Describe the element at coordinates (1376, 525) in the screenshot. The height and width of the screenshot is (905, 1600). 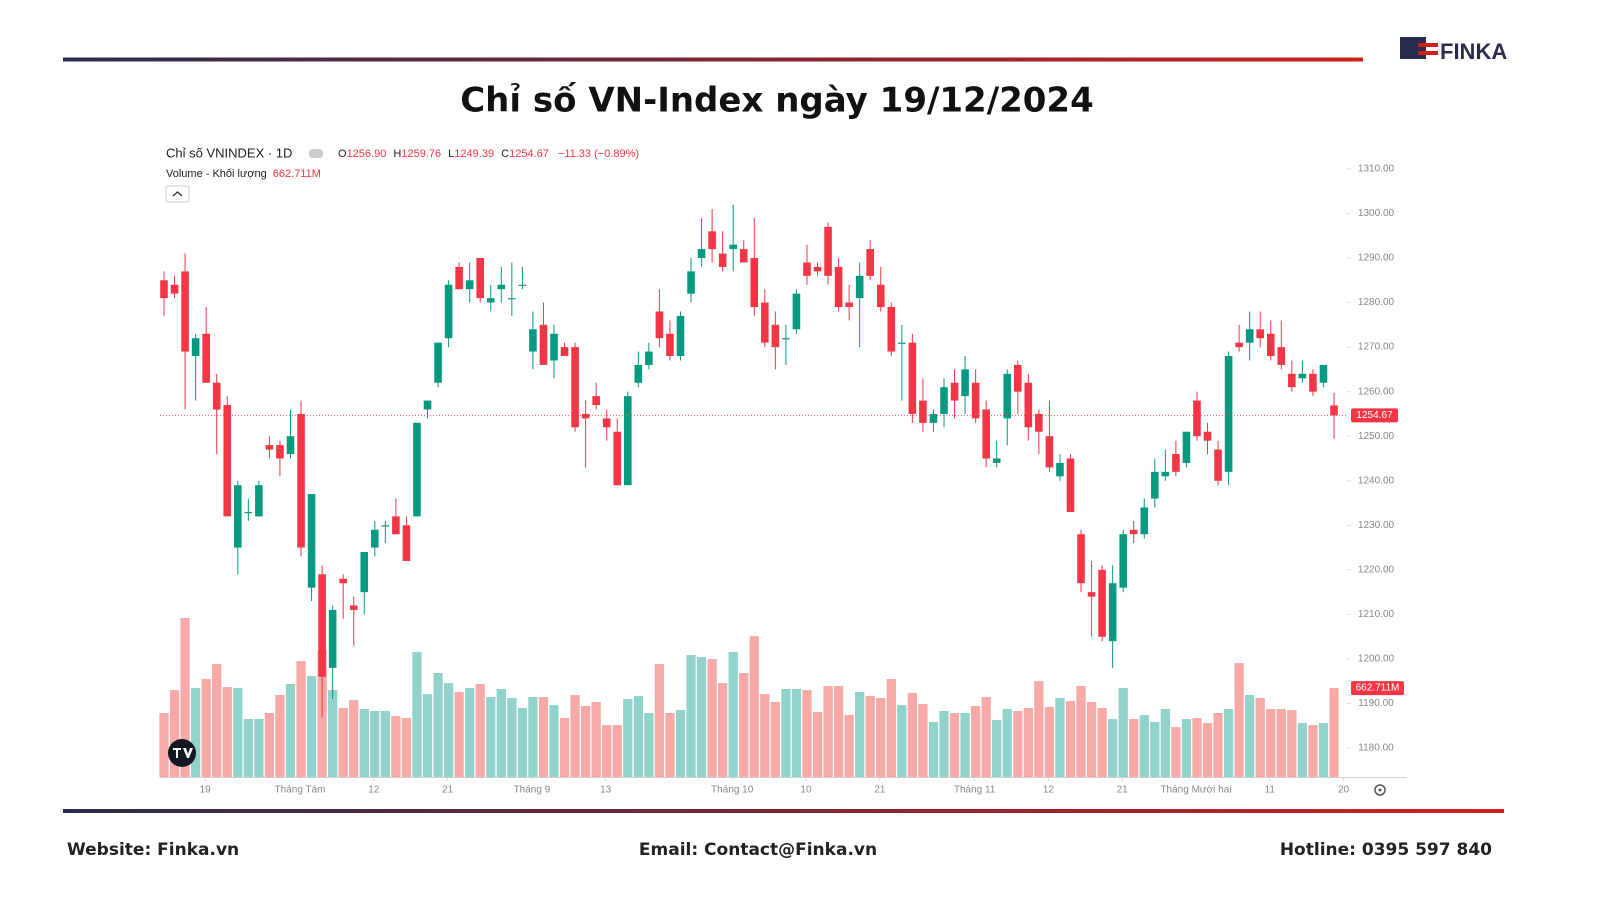
I see `y-tick-label: 1230.00` at that location.